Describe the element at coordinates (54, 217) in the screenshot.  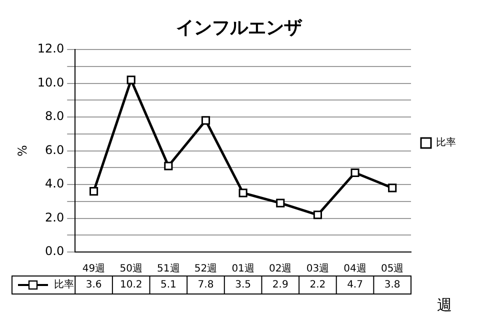
I see `y-tick-label: 2.0` at that location.